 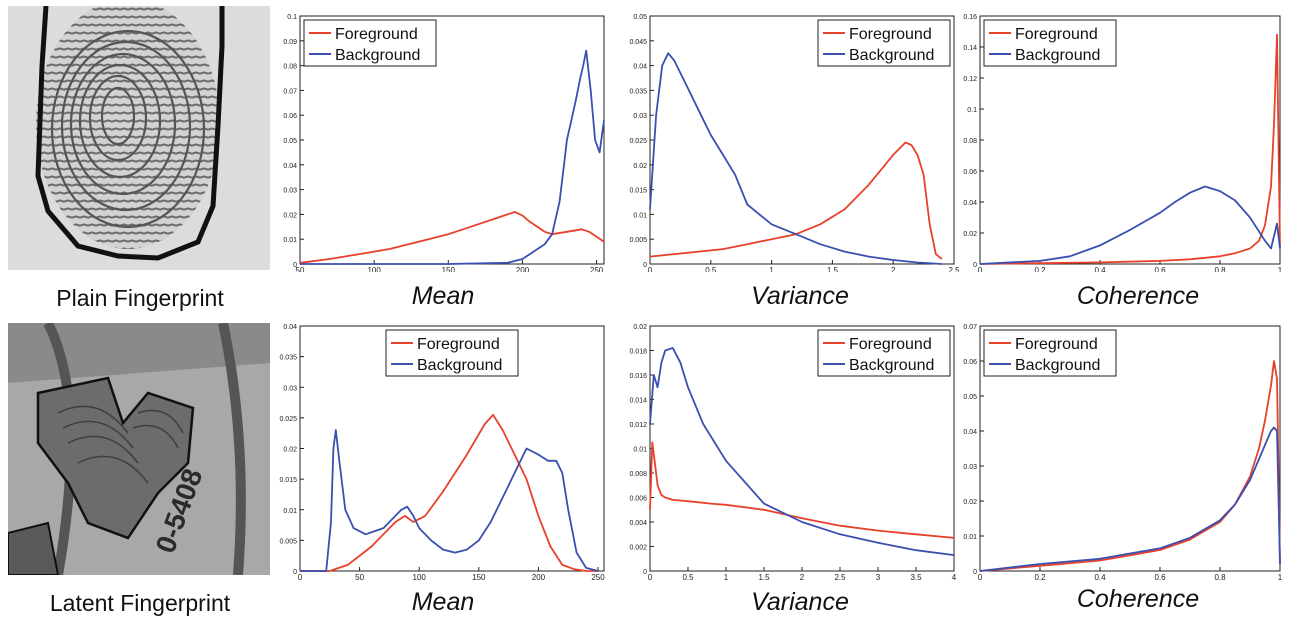 What do you see at coordinates (800, 296) in the screenshot?
I see `xlabel-variance-plain: Variance` at bounding box center [800, 296].